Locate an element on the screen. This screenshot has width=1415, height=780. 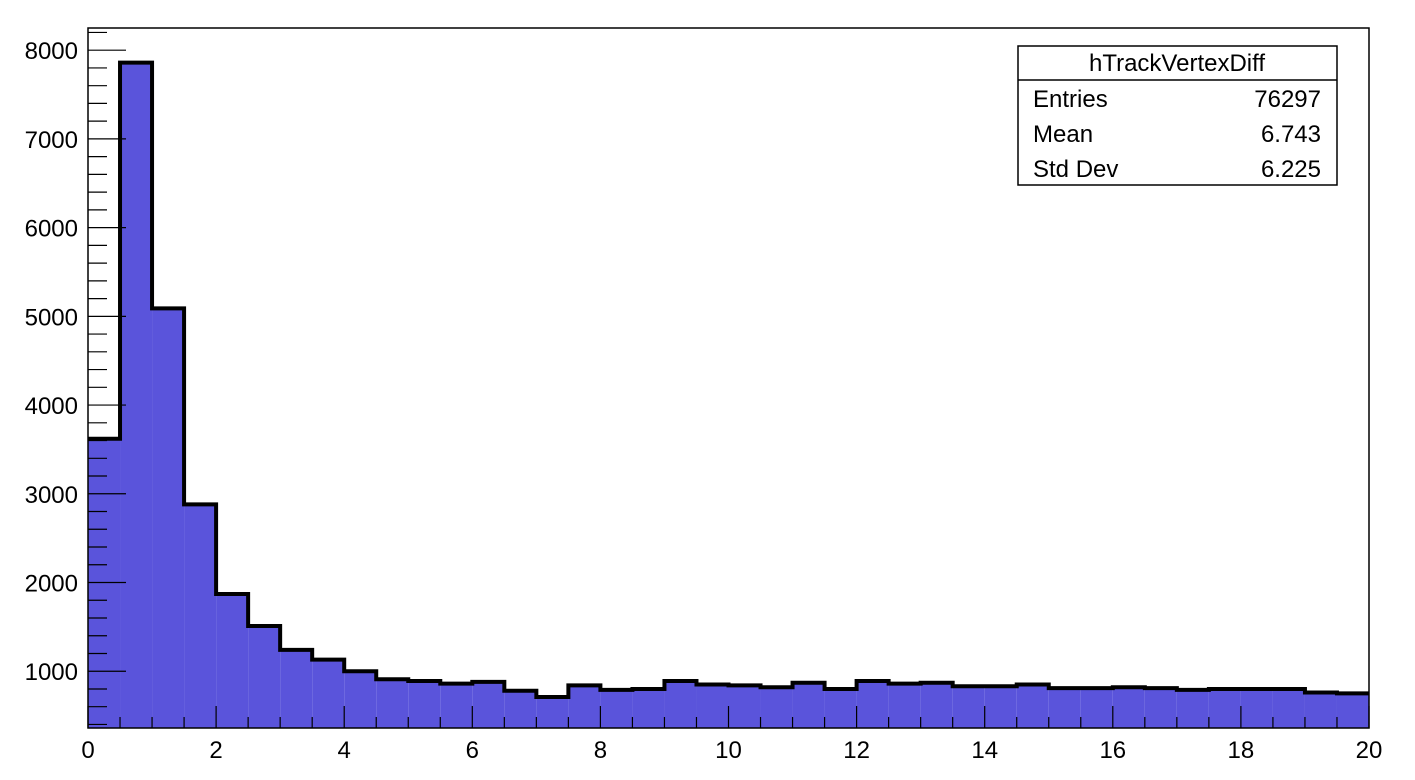
stats-entries-value: 76297 is located at coordinates (1287, 99).